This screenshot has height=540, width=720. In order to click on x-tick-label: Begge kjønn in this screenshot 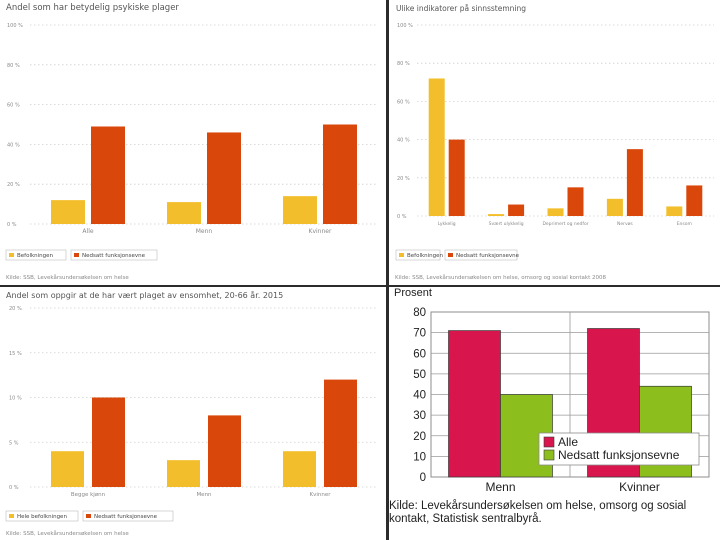, I will do `click(88, 495)`.